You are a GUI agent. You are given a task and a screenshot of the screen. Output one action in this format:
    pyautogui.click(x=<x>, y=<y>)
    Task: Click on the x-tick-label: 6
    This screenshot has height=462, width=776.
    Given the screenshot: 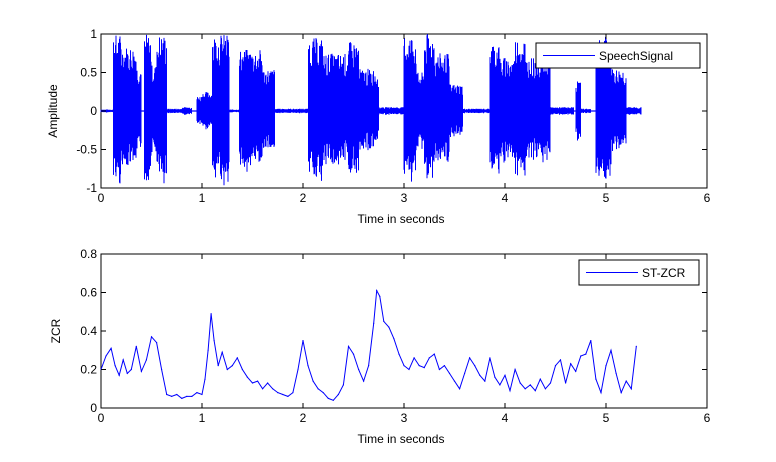 What is the action you would take?
    pyautogui.click(x=707, y=198)
    